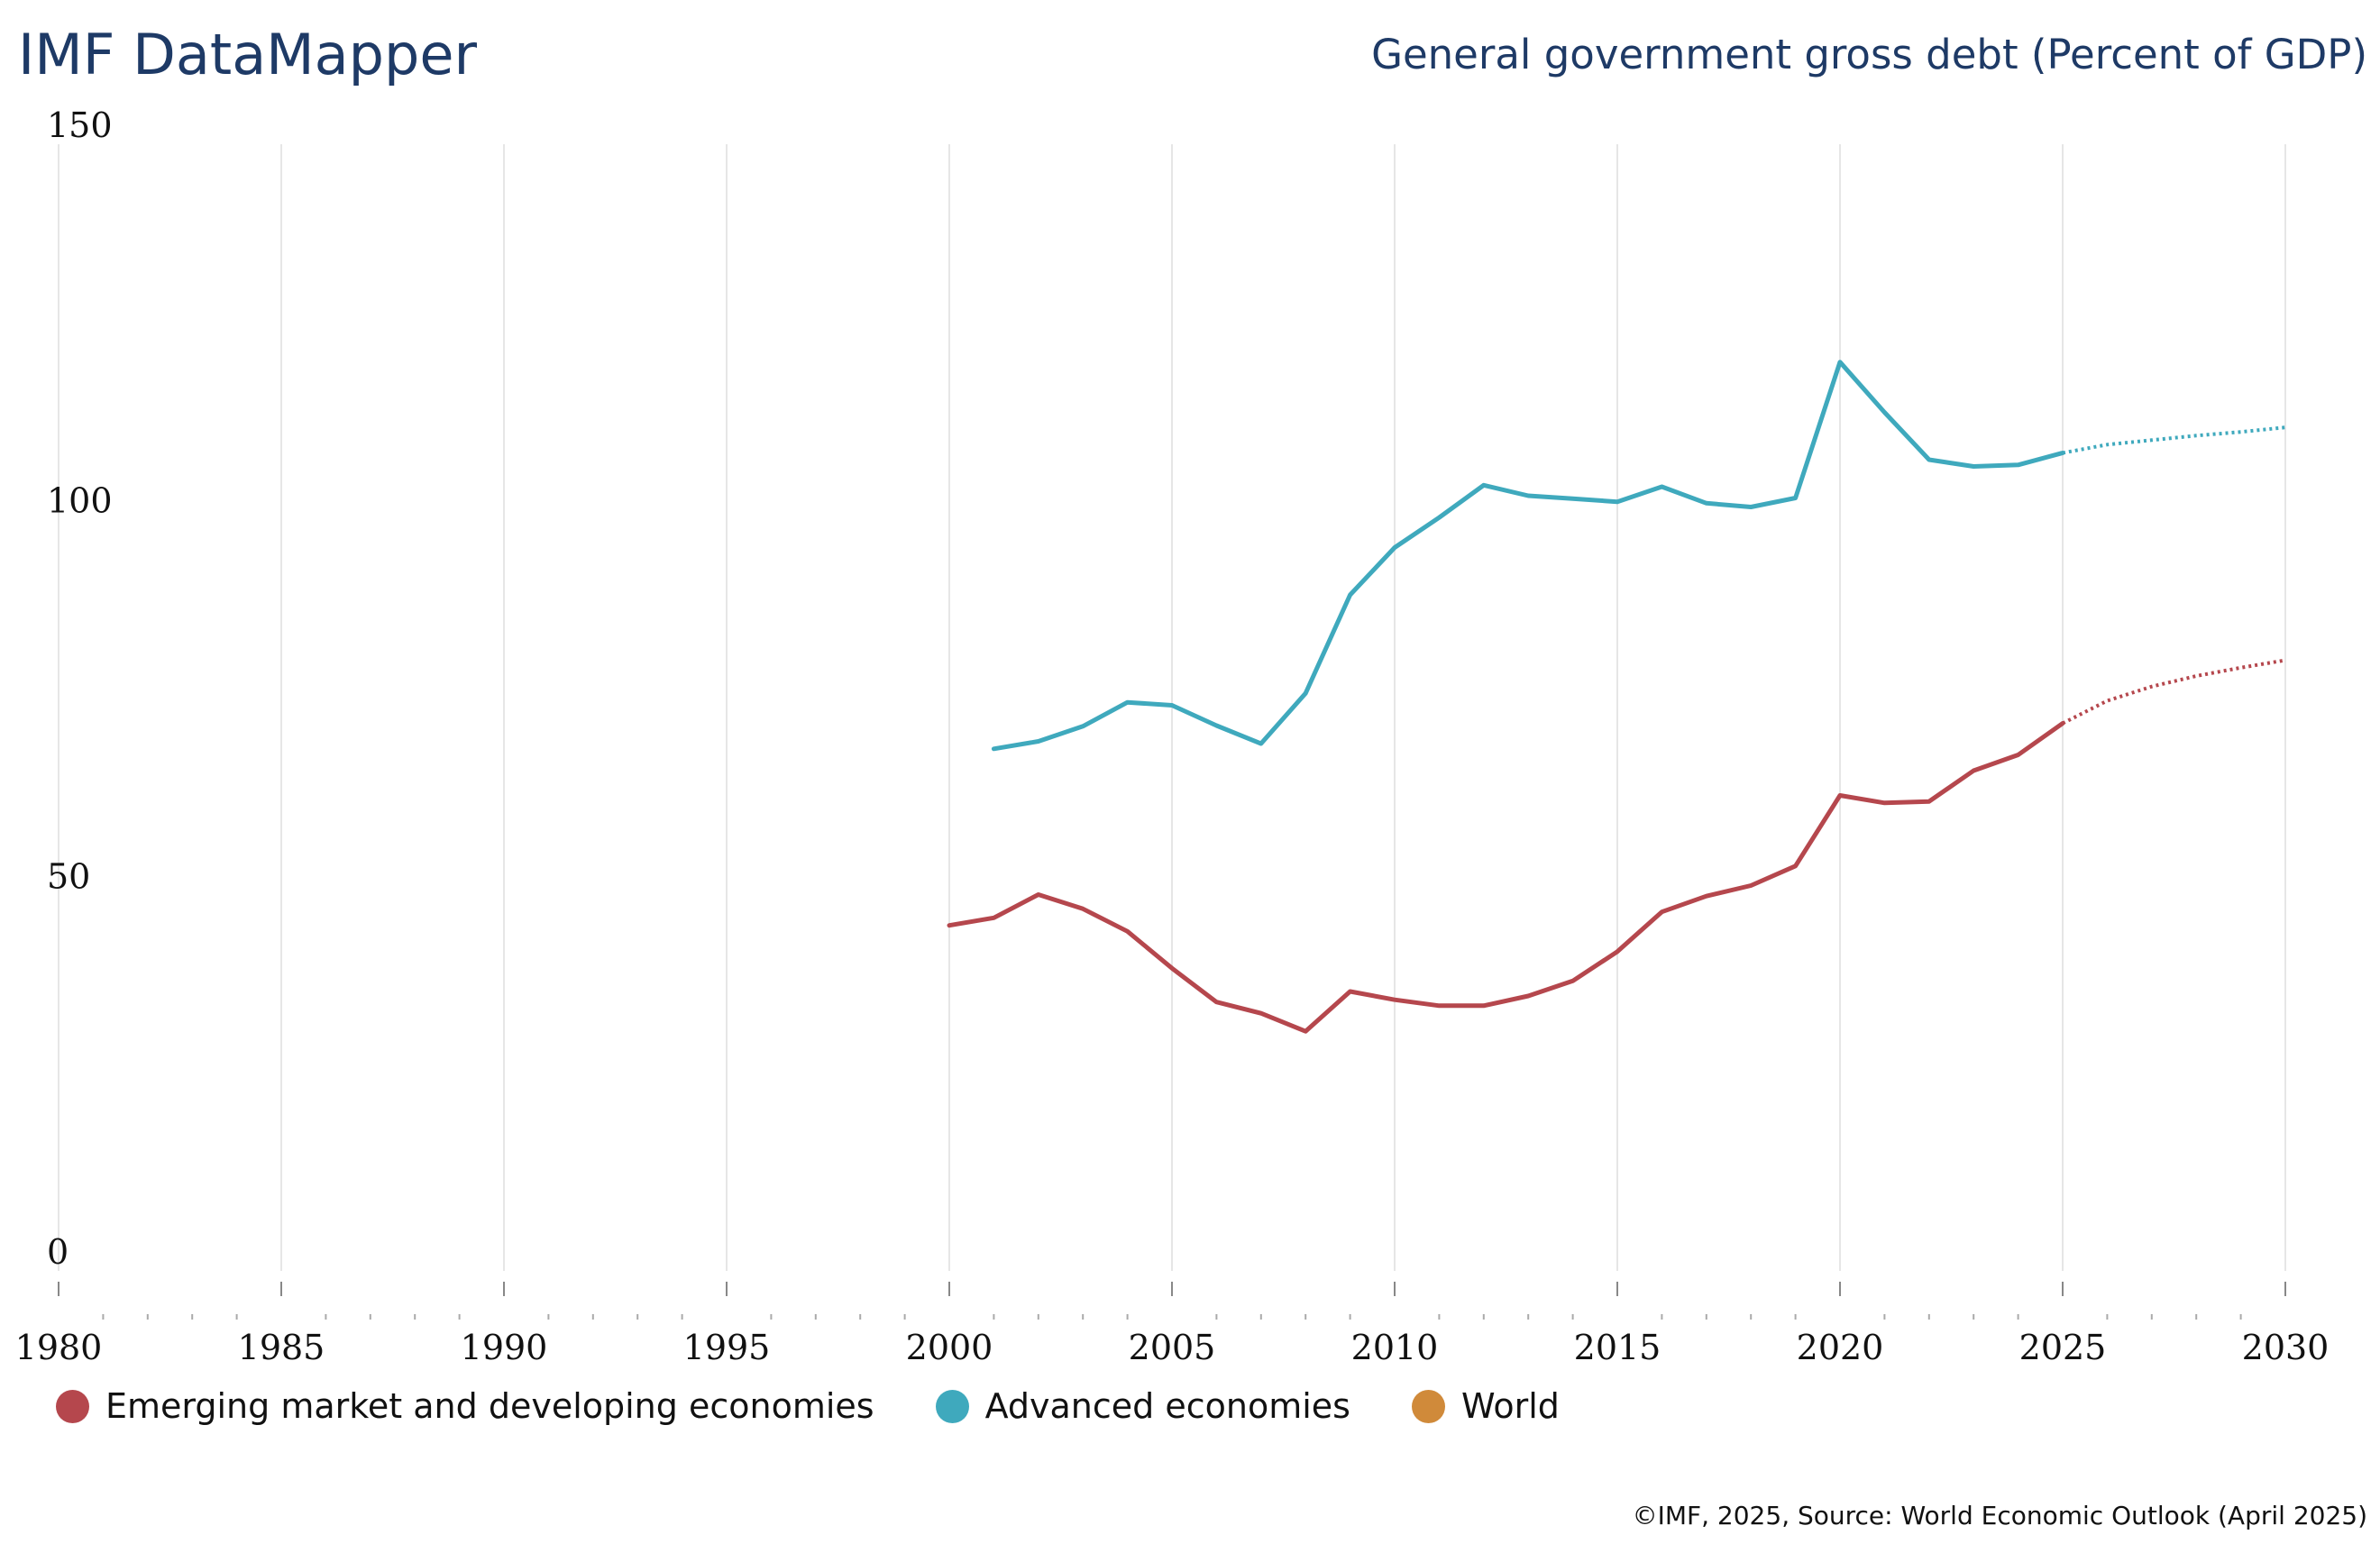  What do you see at coordinates (59, 1347) in the screenshot?
I see `x-tick-label-1980: 1980` at bounding box center [59, 1347].